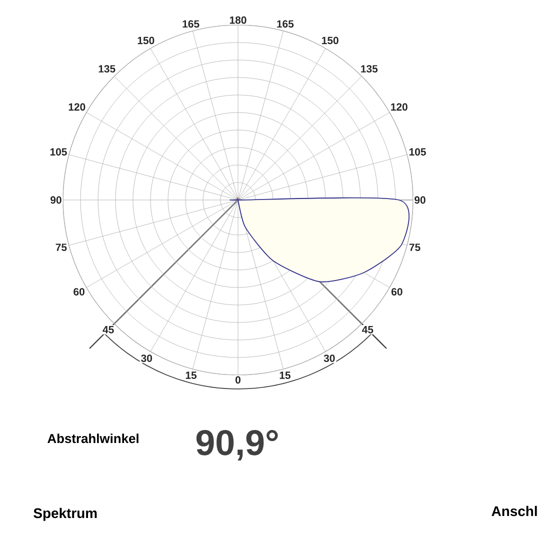  What do you see at coordinates (65, 514) in the screenshot?
I see `text: Spektrum` at bounding box center [65, 514].